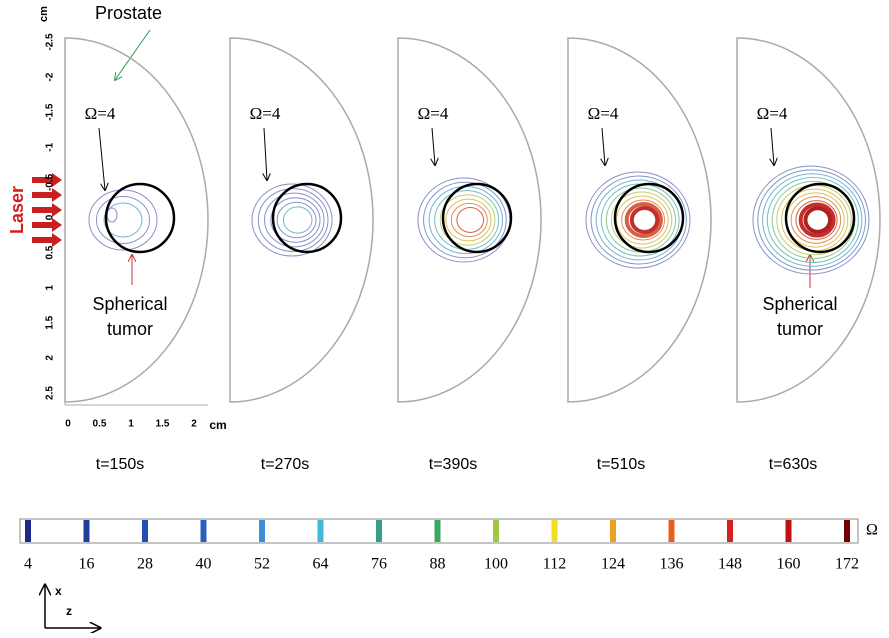  I want to click on colorbar-tick-label: 52, so click(262, 564).